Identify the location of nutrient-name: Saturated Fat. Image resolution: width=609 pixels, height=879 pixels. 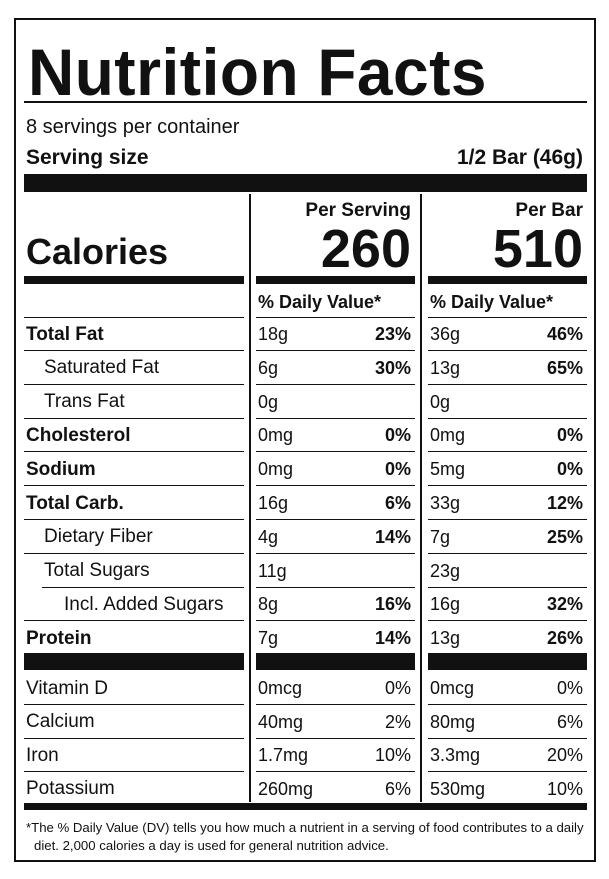
(102, 368).